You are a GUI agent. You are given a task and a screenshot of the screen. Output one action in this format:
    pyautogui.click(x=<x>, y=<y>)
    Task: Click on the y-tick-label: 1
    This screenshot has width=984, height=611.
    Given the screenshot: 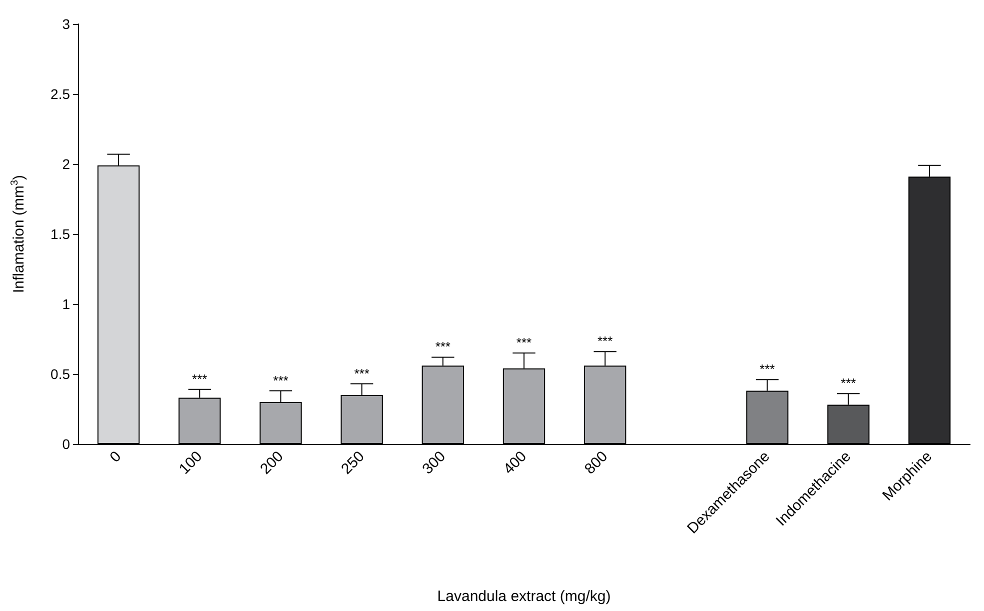 What is the action you would take?
    pyautogui.click(x=66, y=304)
    